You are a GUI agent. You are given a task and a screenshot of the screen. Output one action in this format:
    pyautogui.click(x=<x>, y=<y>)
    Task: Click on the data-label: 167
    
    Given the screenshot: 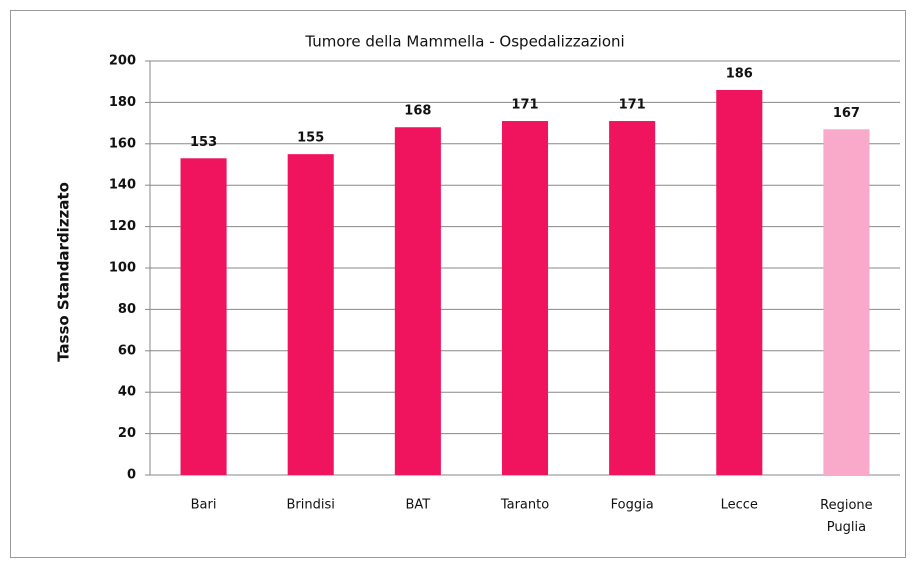 What is the action you would take?
    pyautogui.click(x=846, y=113)
    